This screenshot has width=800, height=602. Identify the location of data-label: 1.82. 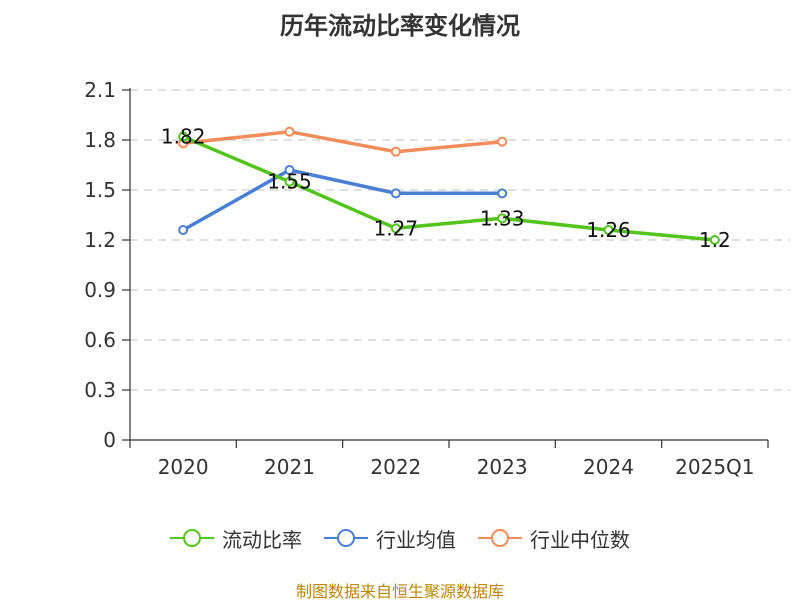
(183, 137).